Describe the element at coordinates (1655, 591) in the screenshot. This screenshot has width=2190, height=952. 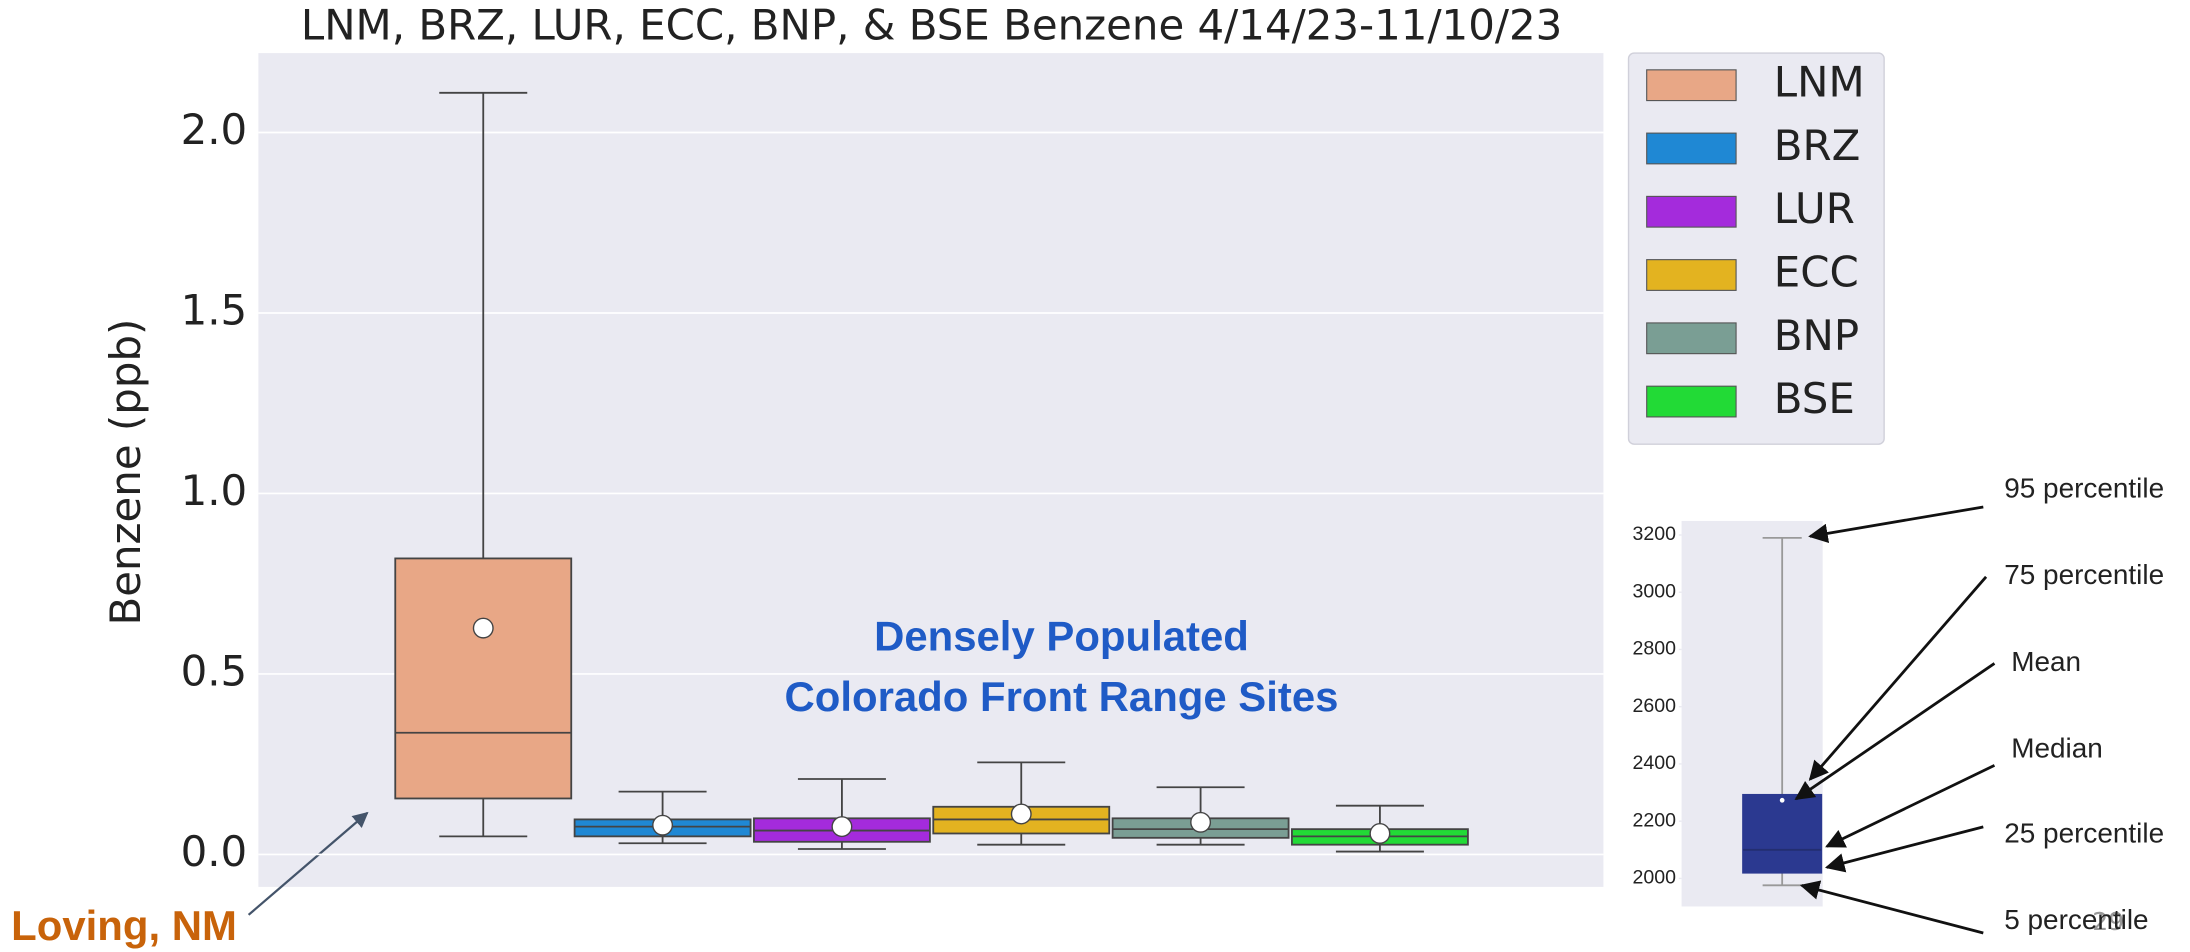
I see `y-tick-label: 3000` at that location.